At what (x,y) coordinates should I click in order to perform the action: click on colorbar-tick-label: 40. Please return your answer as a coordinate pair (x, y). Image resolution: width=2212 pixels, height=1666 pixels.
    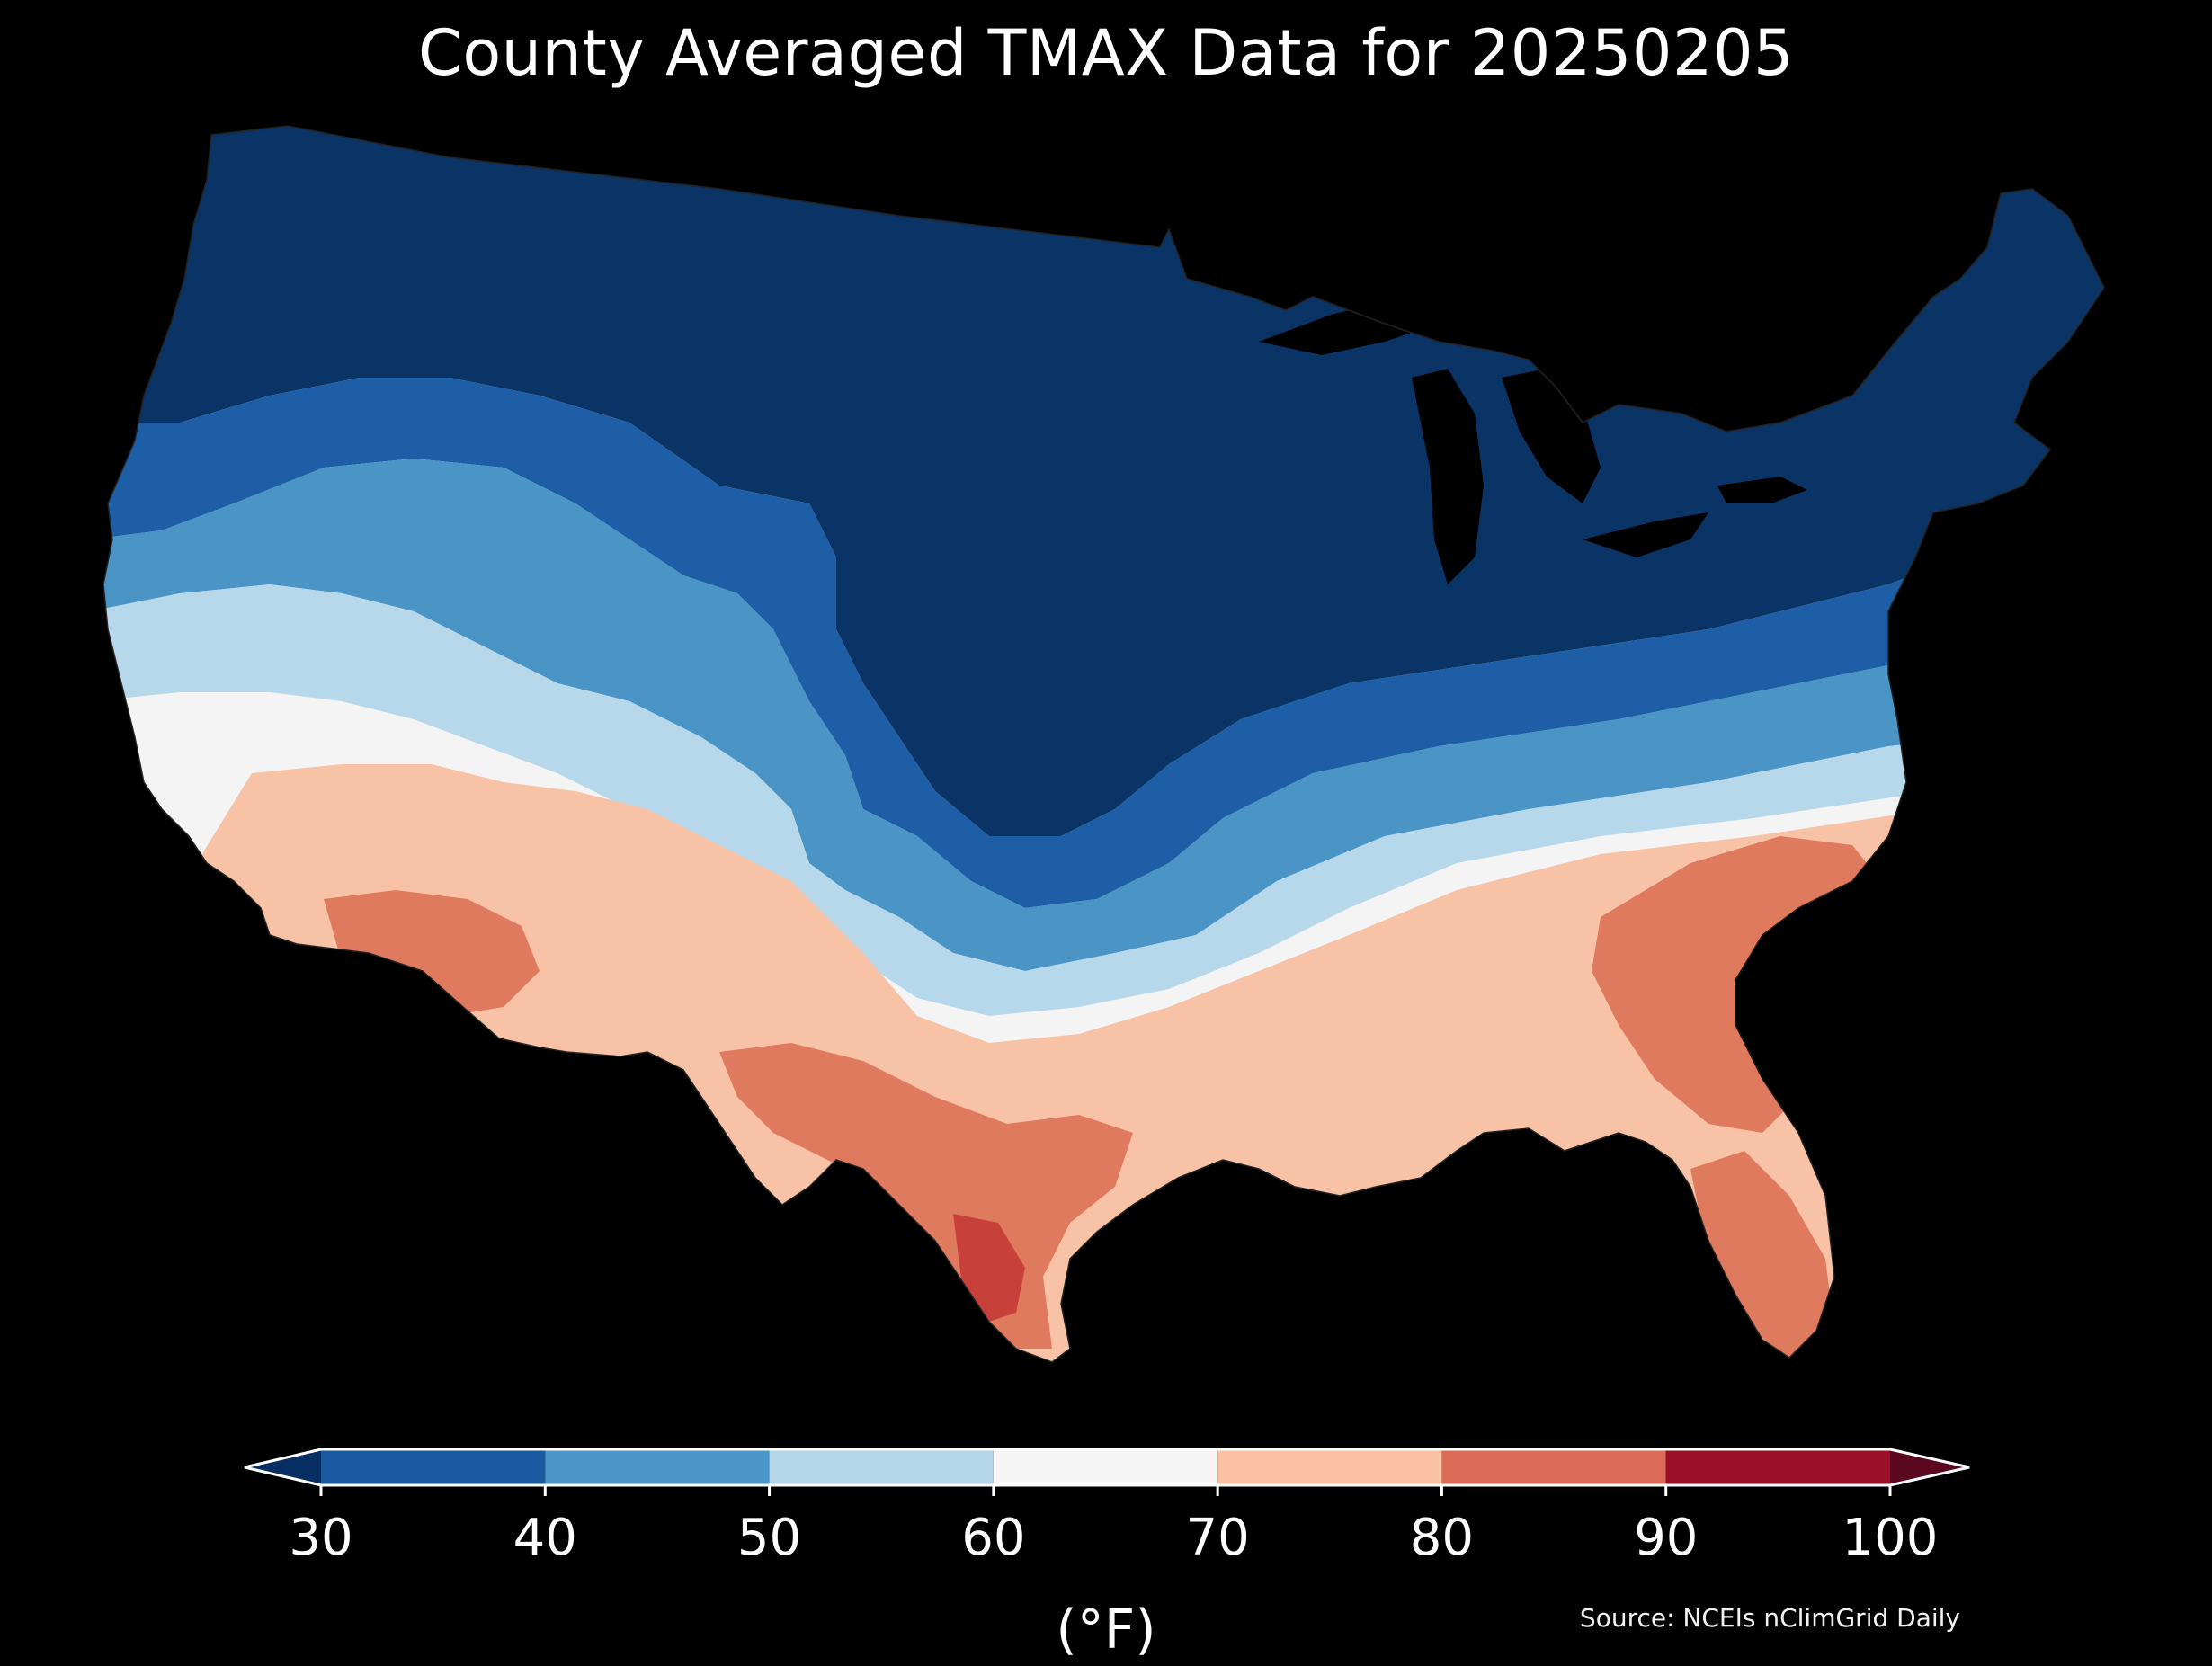
    Looking at the image, I should click on (545, 1538).